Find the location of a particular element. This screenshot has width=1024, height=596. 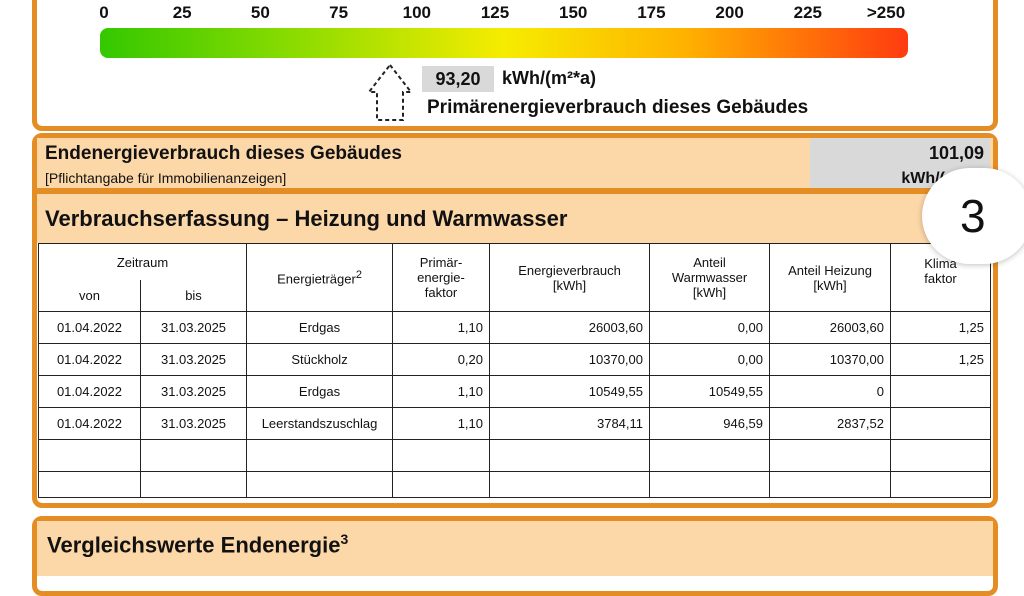

header-cell: Energieverbrauch [kWh] is located at coordinates (570, 277).